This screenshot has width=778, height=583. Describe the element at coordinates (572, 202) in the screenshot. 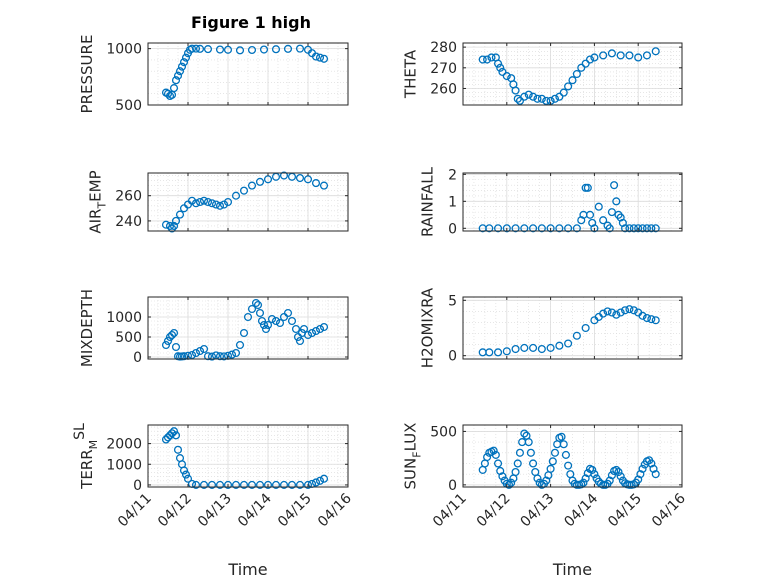

I see `plot-area` at that location.